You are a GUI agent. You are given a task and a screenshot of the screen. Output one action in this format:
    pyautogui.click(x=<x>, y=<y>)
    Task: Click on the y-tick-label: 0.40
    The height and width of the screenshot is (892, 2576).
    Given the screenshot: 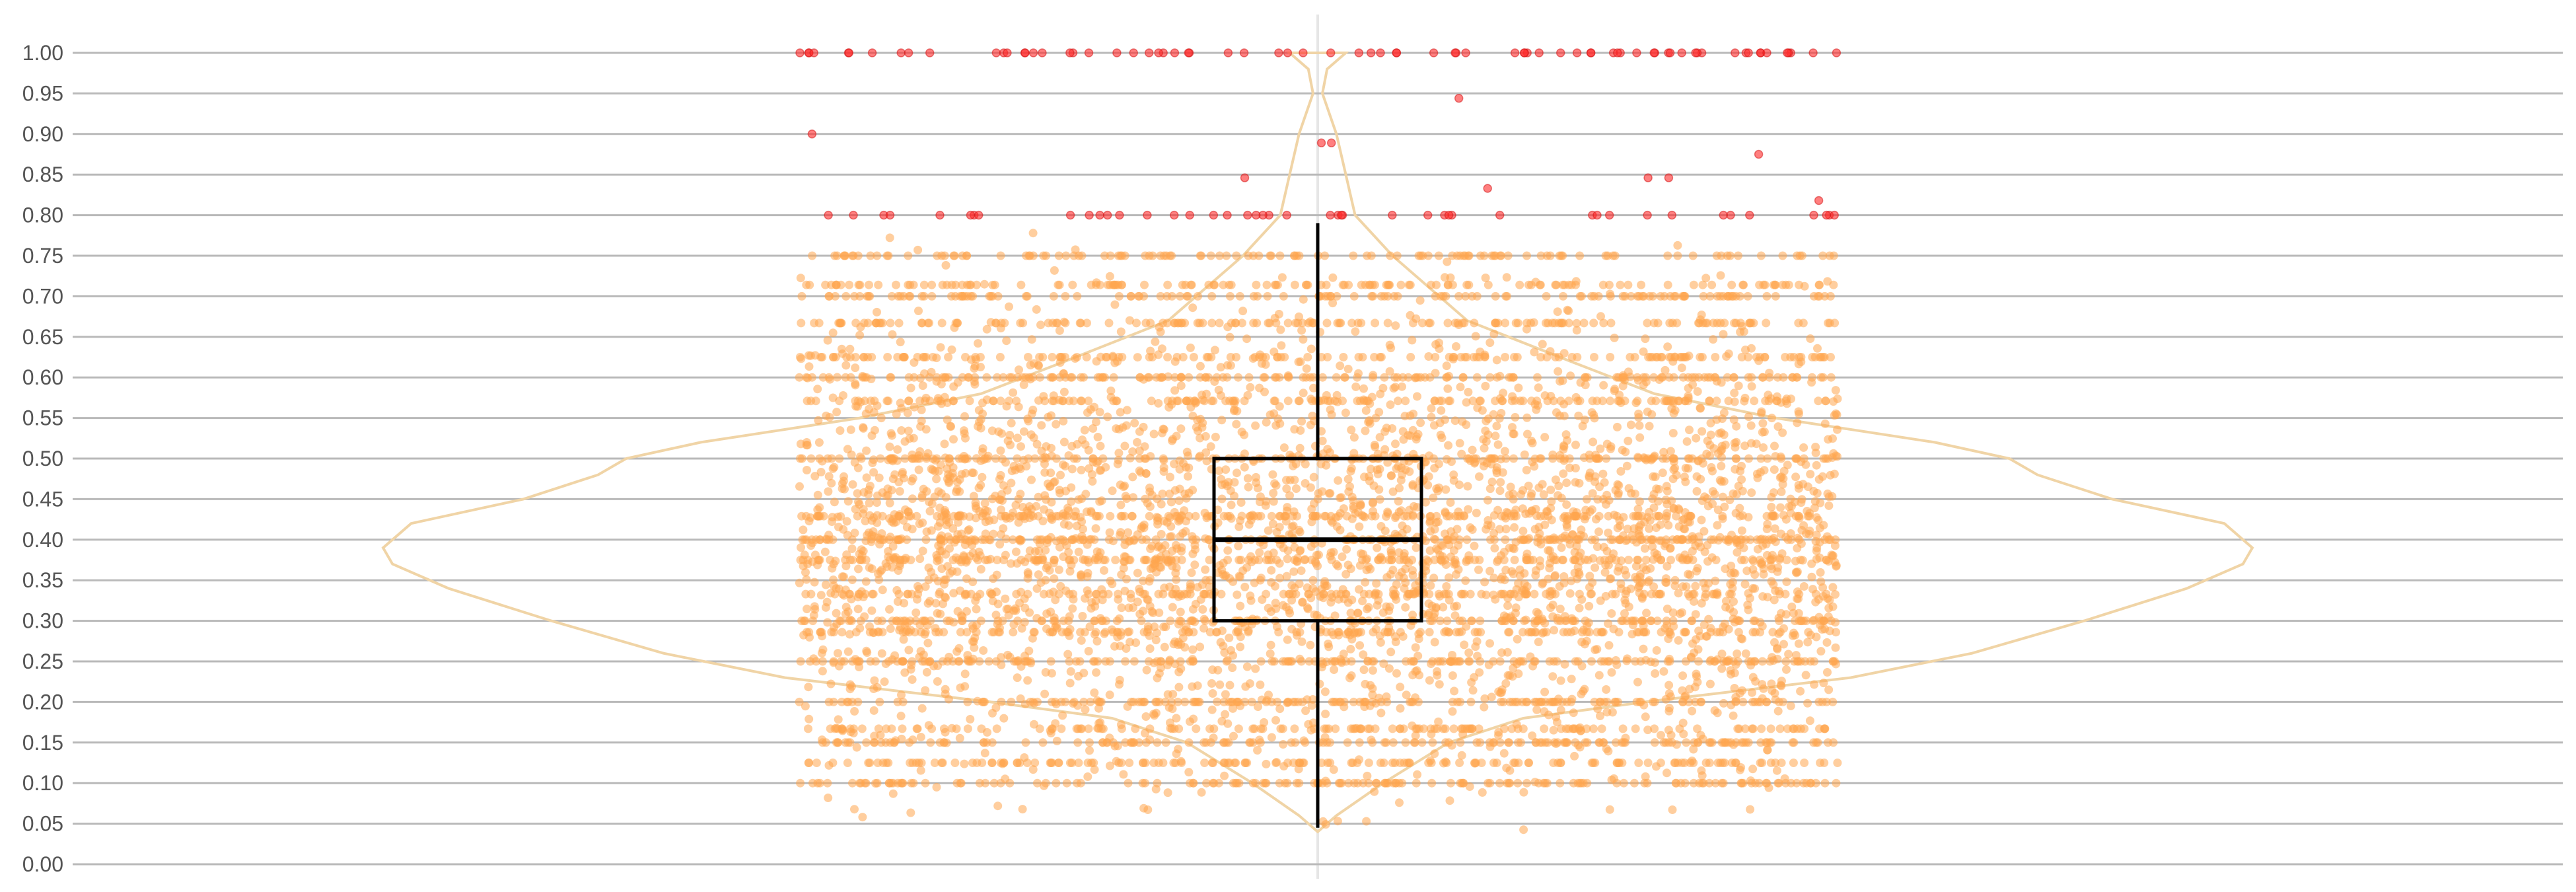 What is the action you would take?
    pyautogui.click(x=43, y=540)
    